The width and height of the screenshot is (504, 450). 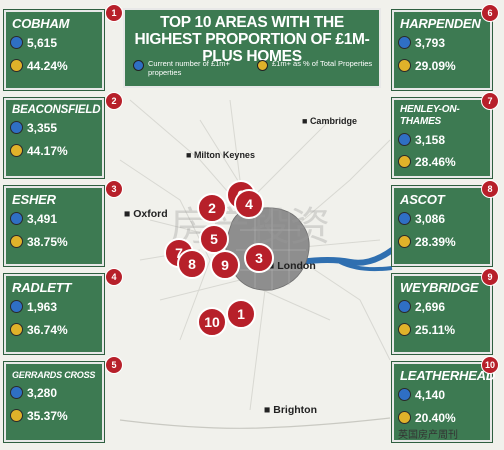 I want to click on area-card-henley-on-thames: HENLEY-ON-THAMES 3,158 28.46%, so click(x=442, y=138).